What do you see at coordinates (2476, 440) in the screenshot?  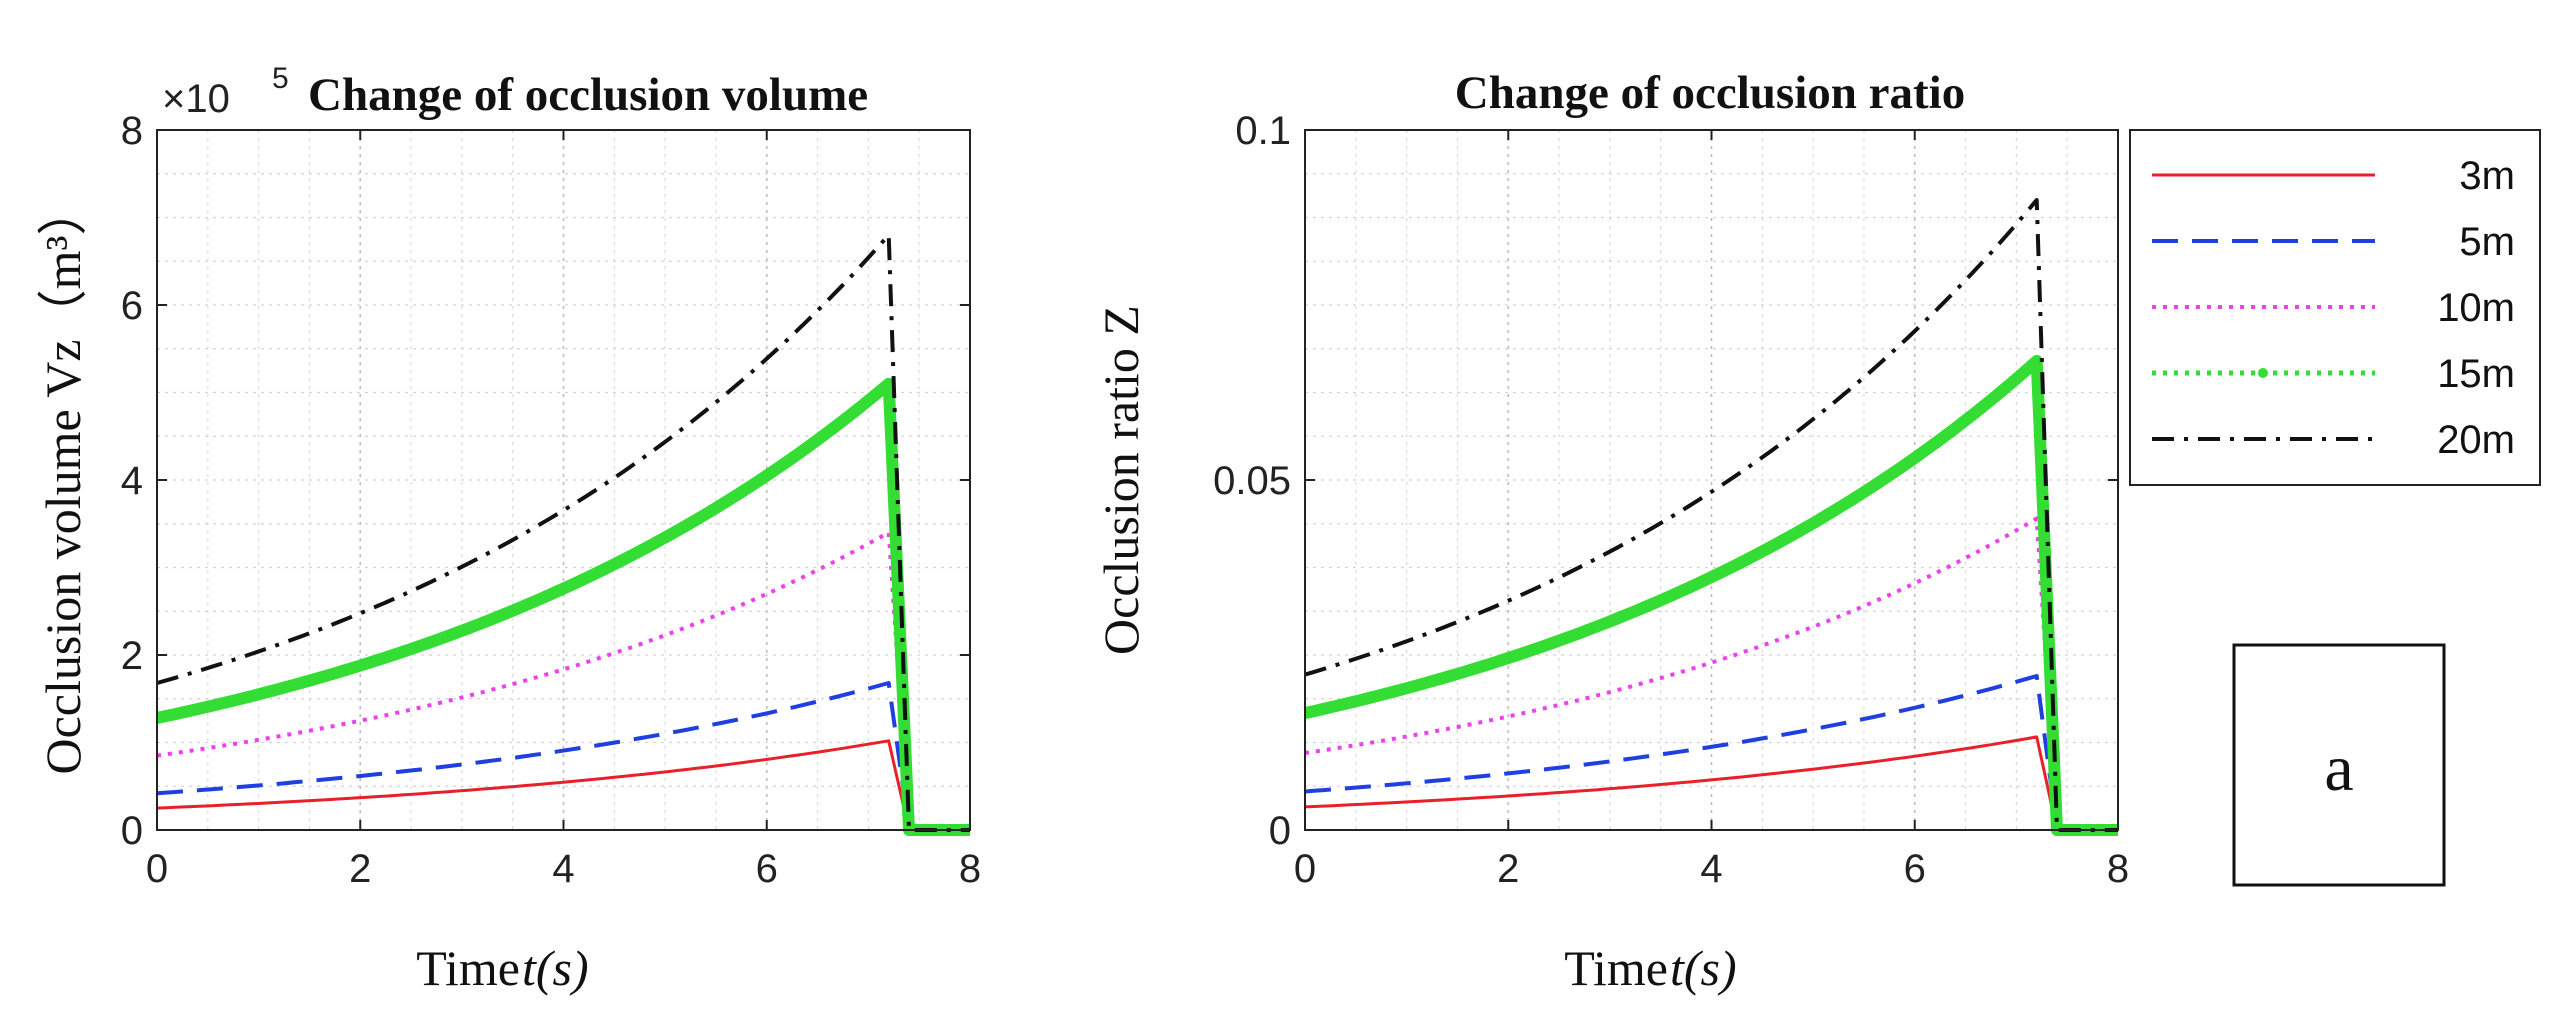 I see `legend-label-20m: 20m` at bounding box center [2476, 440].